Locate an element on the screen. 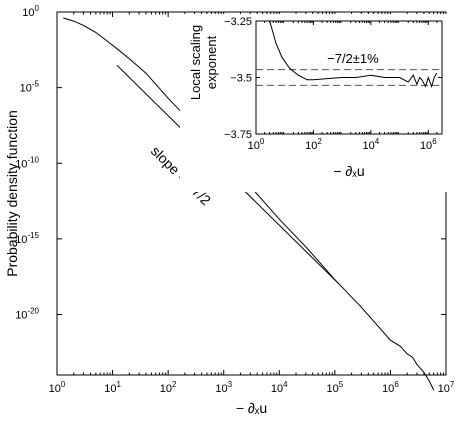 This screenshot has height=423, width=469. inset-x-tick-label: 10⁰ is located at coordinates (256, 144).